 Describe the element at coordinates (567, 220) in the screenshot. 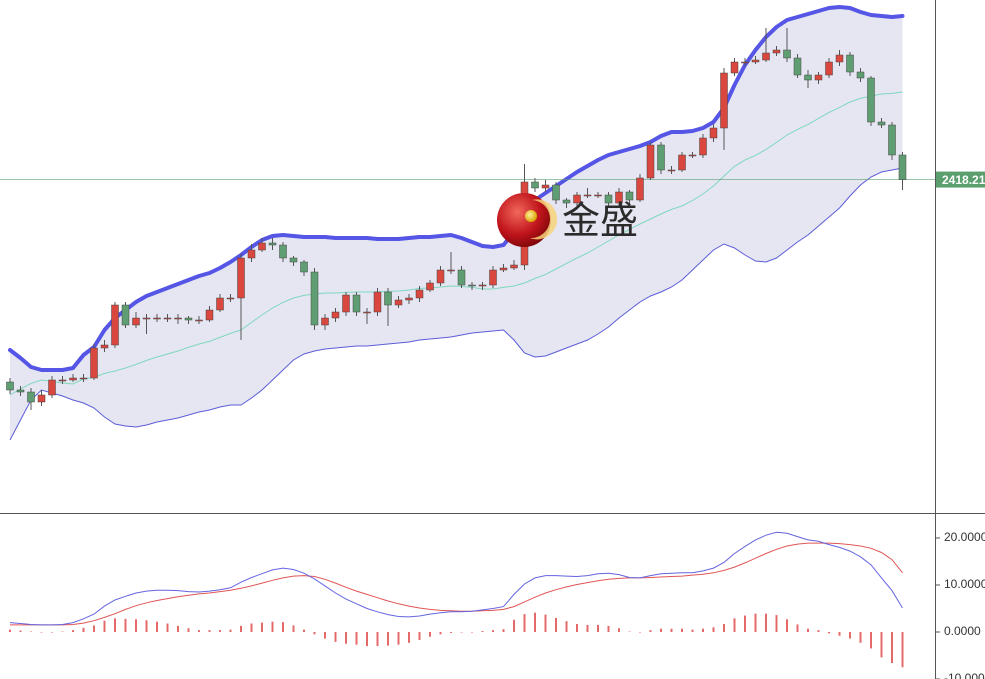

I see `watermark: 金盛` at that location.